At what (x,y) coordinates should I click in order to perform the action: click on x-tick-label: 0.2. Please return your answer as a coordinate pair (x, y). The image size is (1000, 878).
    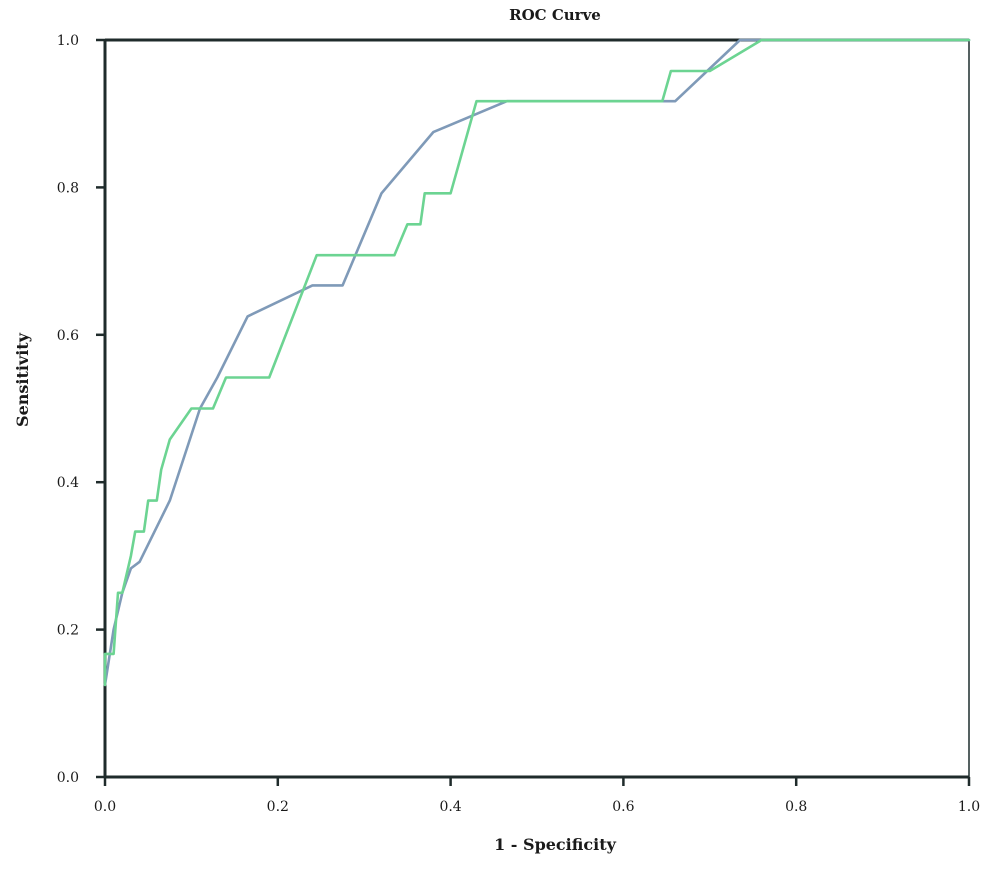
    Looking at the image, I should click on (278, 807).